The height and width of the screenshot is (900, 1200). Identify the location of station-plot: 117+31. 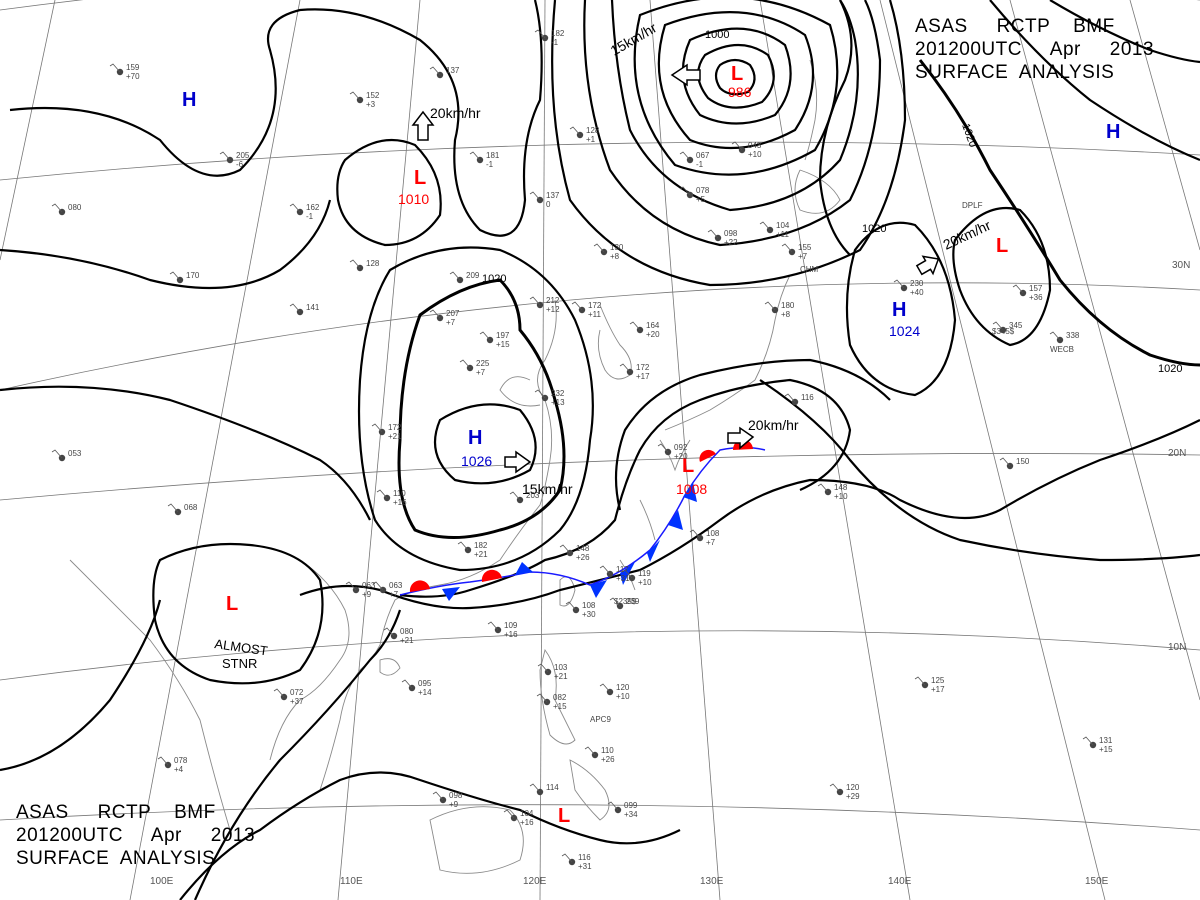
(614, 574).